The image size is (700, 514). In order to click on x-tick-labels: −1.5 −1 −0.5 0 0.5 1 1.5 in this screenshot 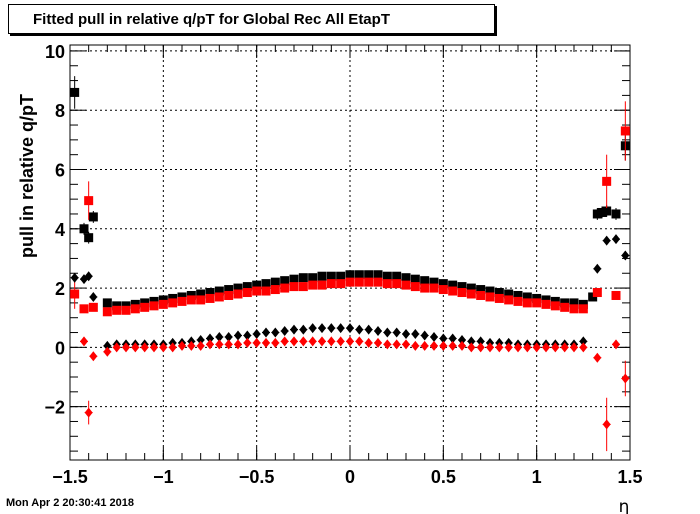, I will do `click(347, 477)`.